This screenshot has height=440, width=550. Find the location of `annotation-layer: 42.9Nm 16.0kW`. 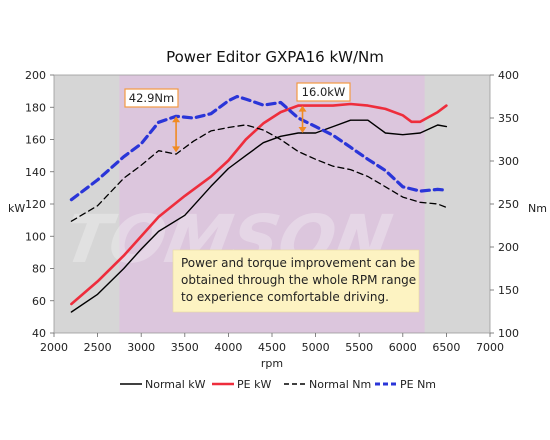

annotation-layer: 42.9Nm 16.0kW is located at coordinates (237, 117).